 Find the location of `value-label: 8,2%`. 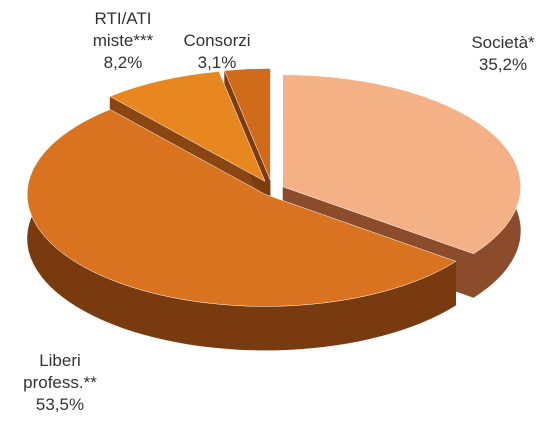

value-label: 8,2% is located at coordinates (123, 62).